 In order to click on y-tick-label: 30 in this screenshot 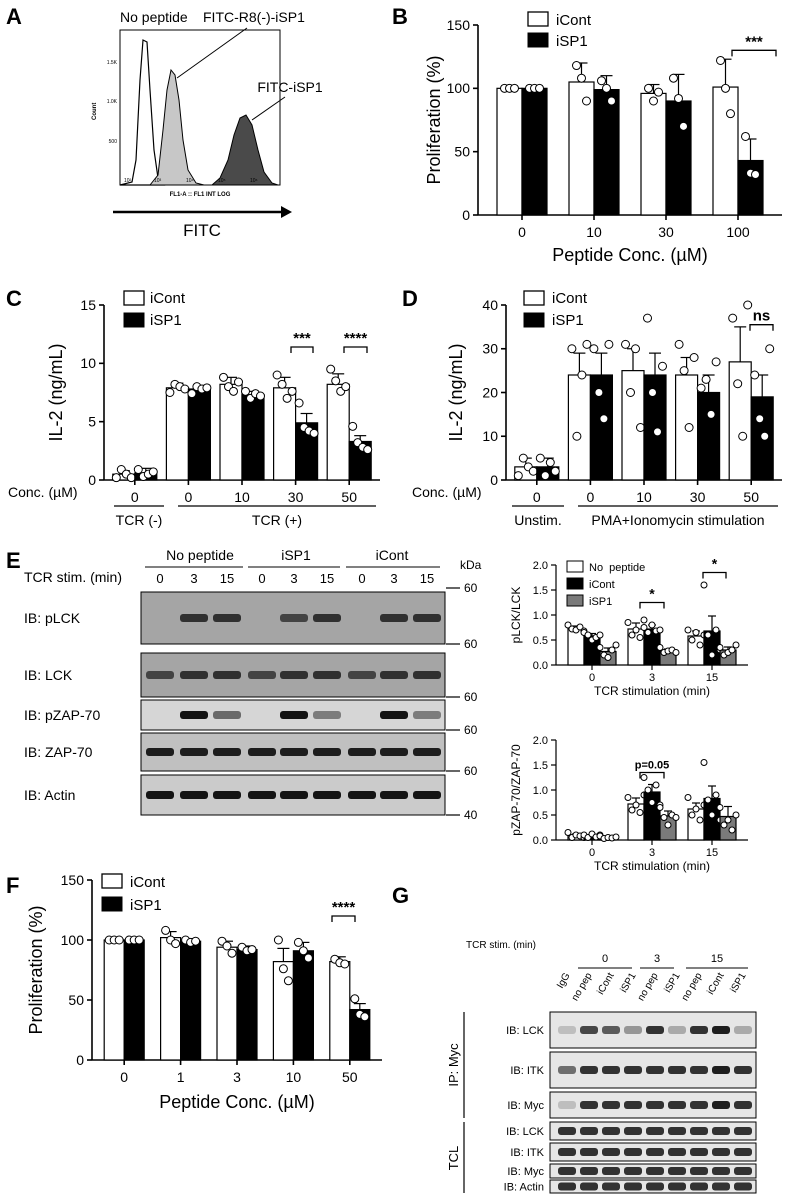, I will do `click(490, 349)`.